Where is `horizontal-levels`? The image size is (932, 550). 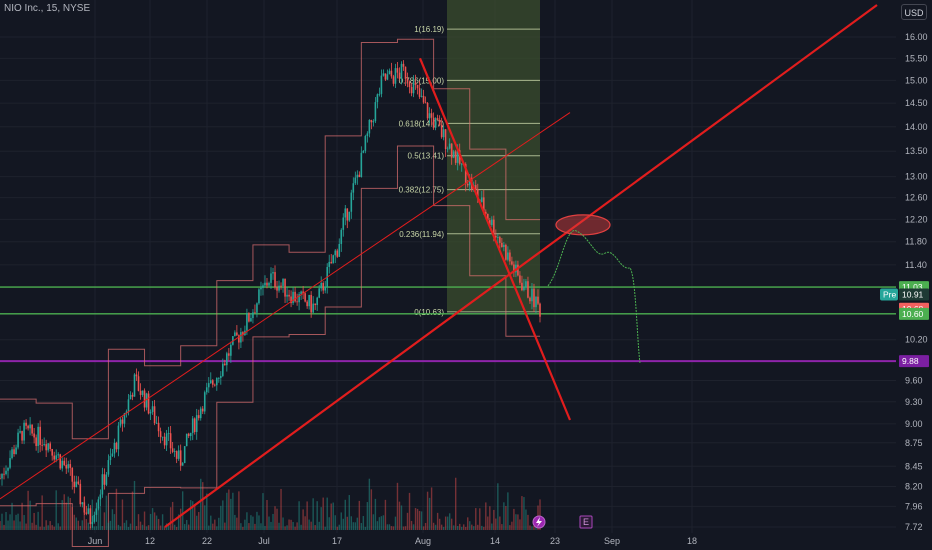 horizontal-levels is located at coordinates (448, 324).